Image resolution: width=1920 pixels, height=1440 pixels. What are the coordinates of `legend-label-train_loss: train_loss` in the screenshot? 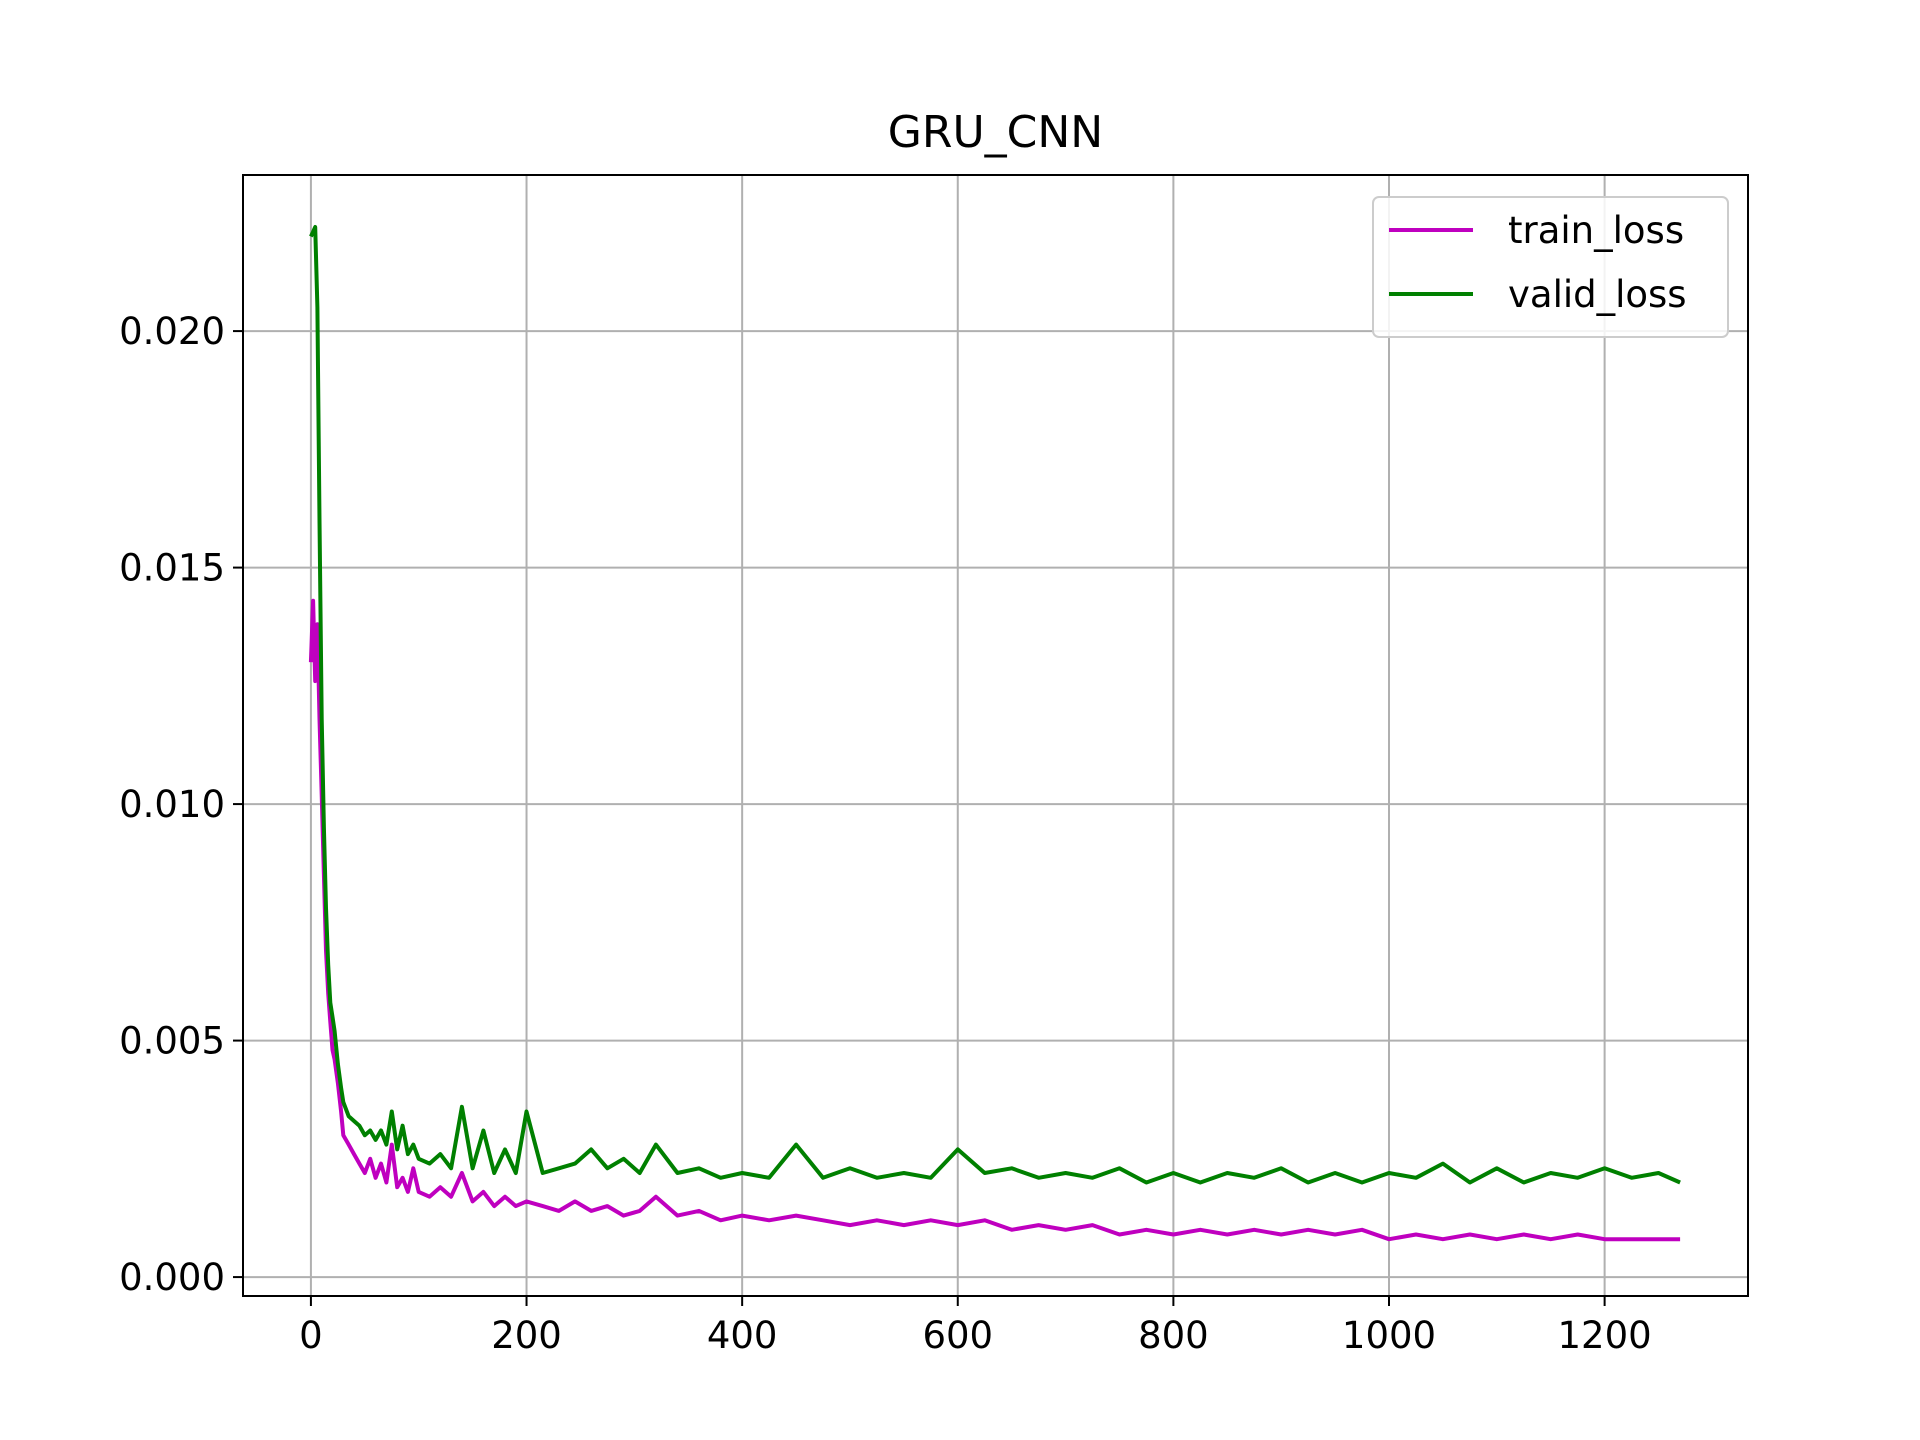 It's located at (1596, 230).